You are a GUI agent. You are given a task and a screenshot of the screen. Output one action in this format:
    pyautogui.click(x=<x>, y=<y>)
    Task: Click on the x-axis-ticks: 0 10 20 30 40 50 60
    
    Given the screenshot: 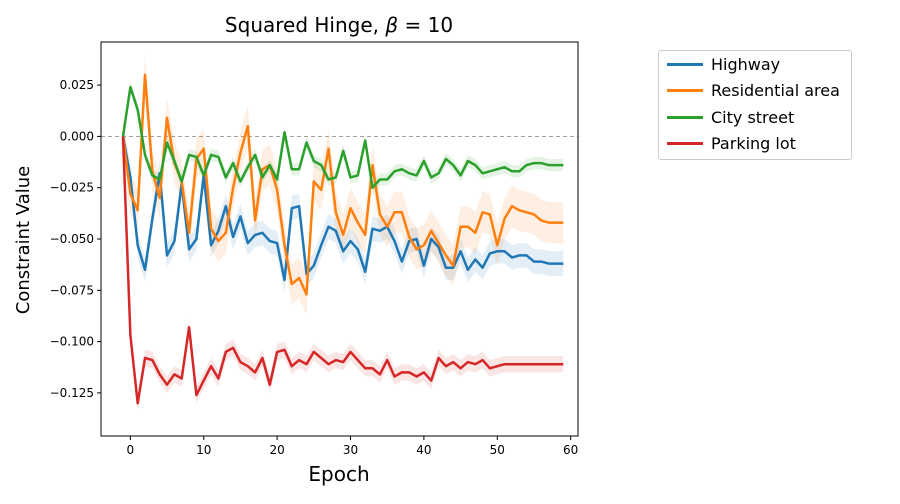 What is the action you would take?
    pyautogui.click(x=352, y=446)
    